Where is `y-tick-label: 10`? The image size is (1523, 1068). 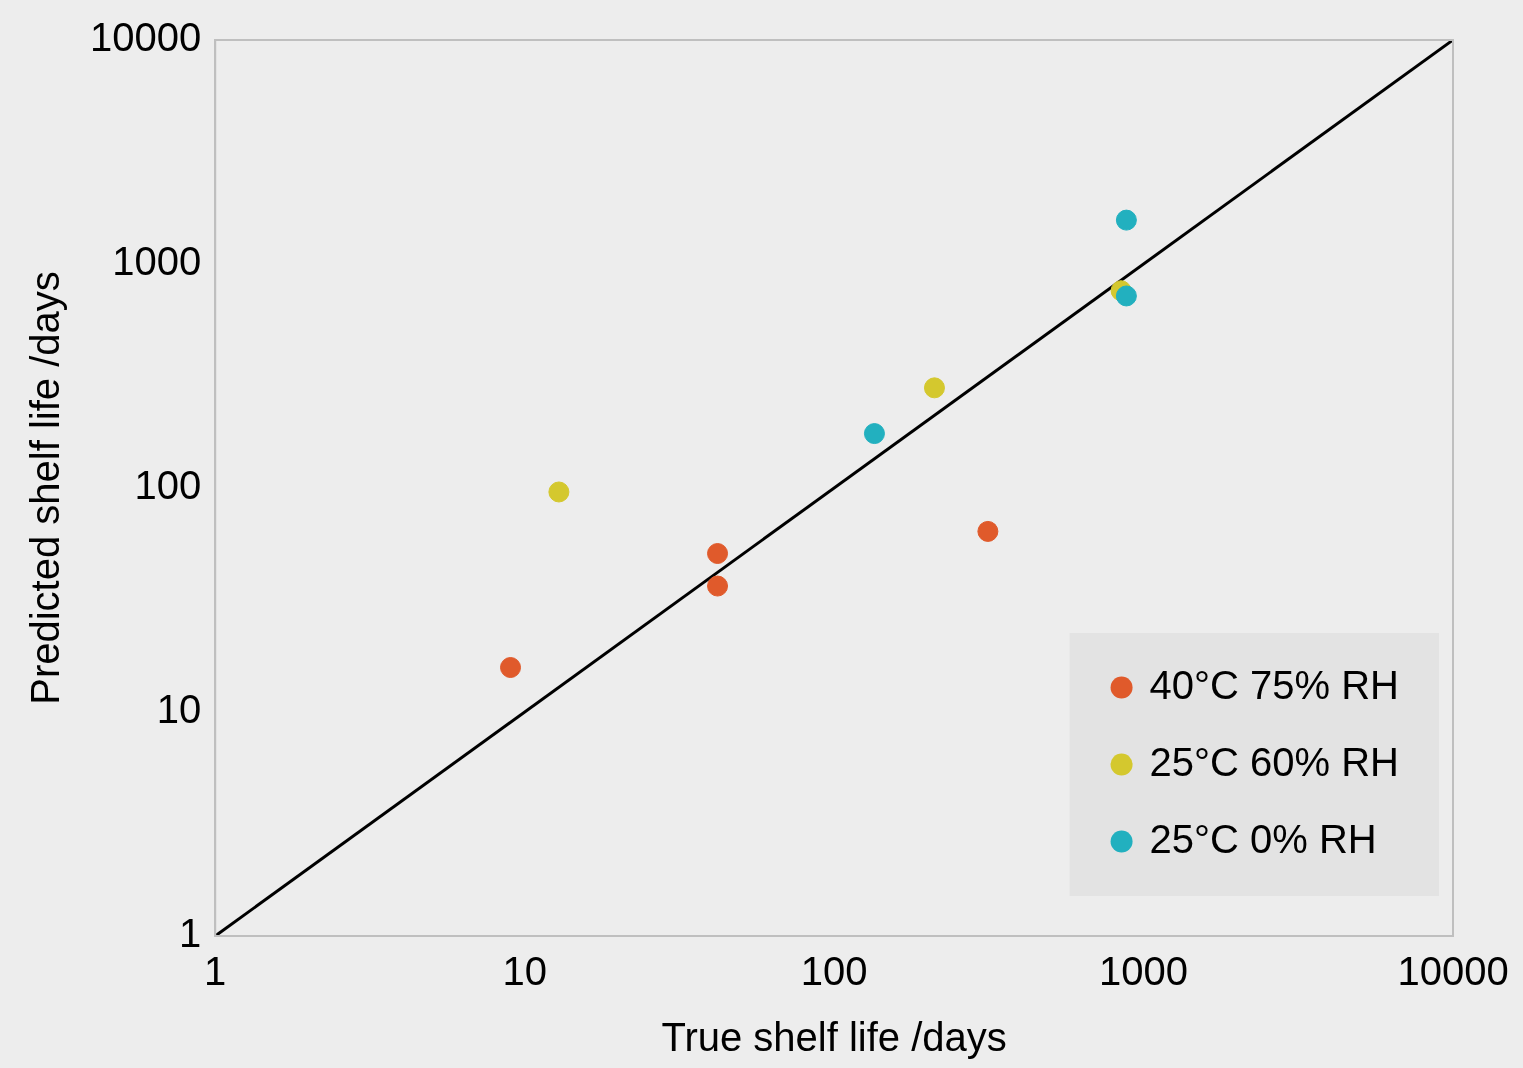 y-tick-label: 10 is located at coordinates (179, 709).